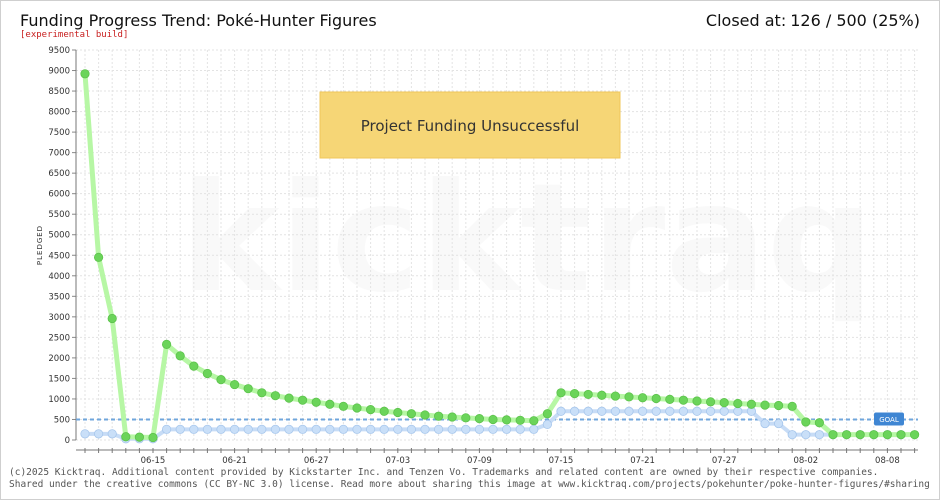 The width and height of the screenshot is (940, 500). Describe the element at coordinates (59, 297) in the screenshot. I see `y-tick-label: 3500` at that location.